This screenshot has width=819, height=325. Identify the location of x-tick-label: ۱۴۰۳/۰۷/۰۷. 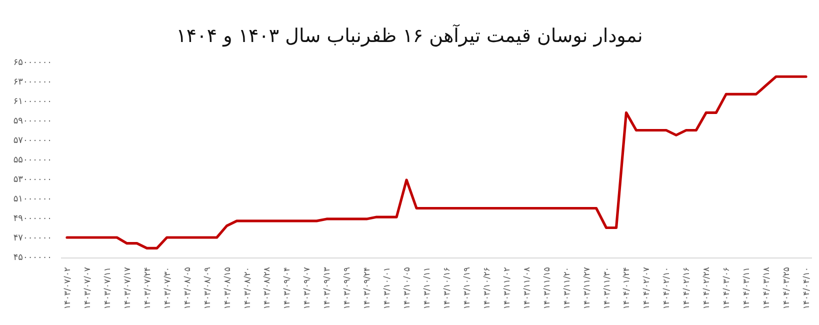
(87, 288).